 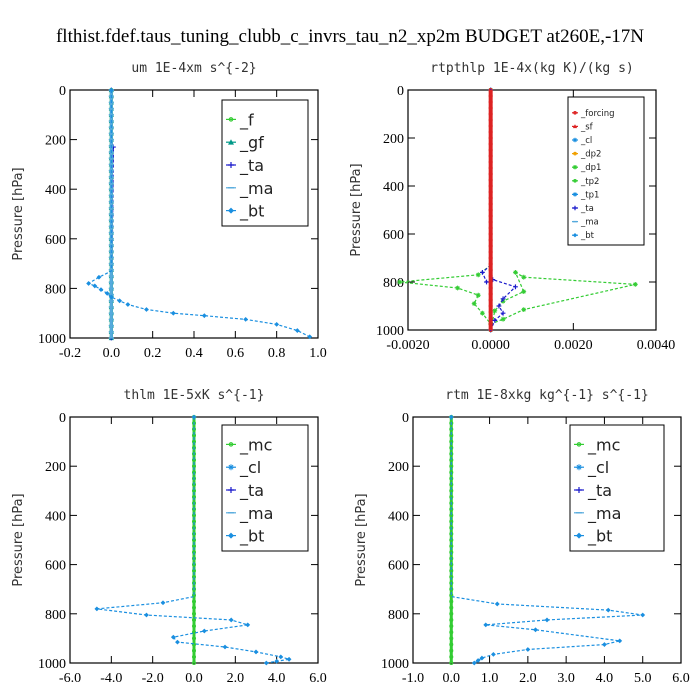 What do you see at coordinates (593, 491) in the screenshot?
I see `legend-item: _ta` at bounding box center [593, 491].